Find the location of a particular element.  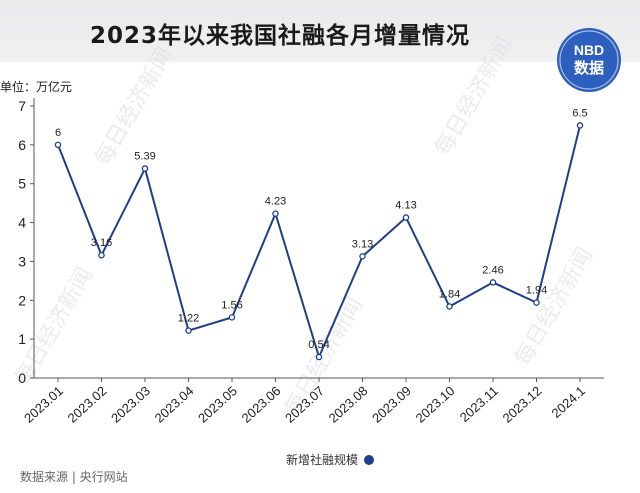

y-tick-label: 2 is located at coordinates (22, 300).